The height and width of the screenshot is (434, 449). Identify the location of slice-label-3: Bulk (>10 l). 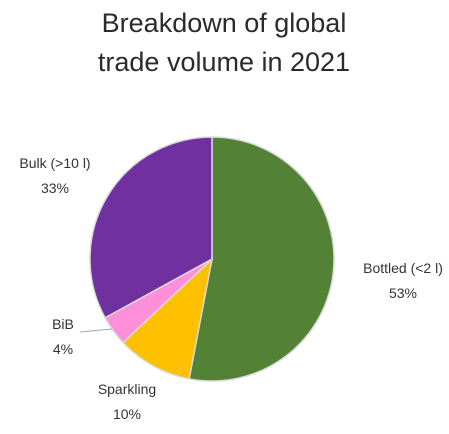
(54, 163).